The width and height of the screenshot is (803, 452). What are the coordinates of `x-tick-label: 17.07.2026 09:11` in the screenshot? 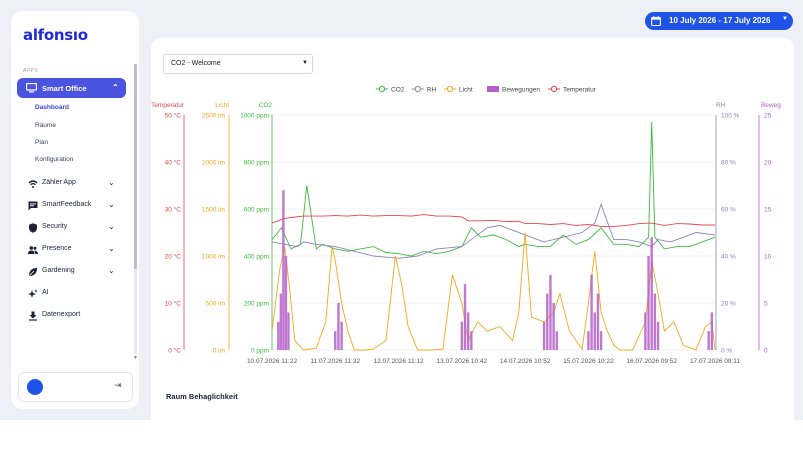 It's located at (715, 361).